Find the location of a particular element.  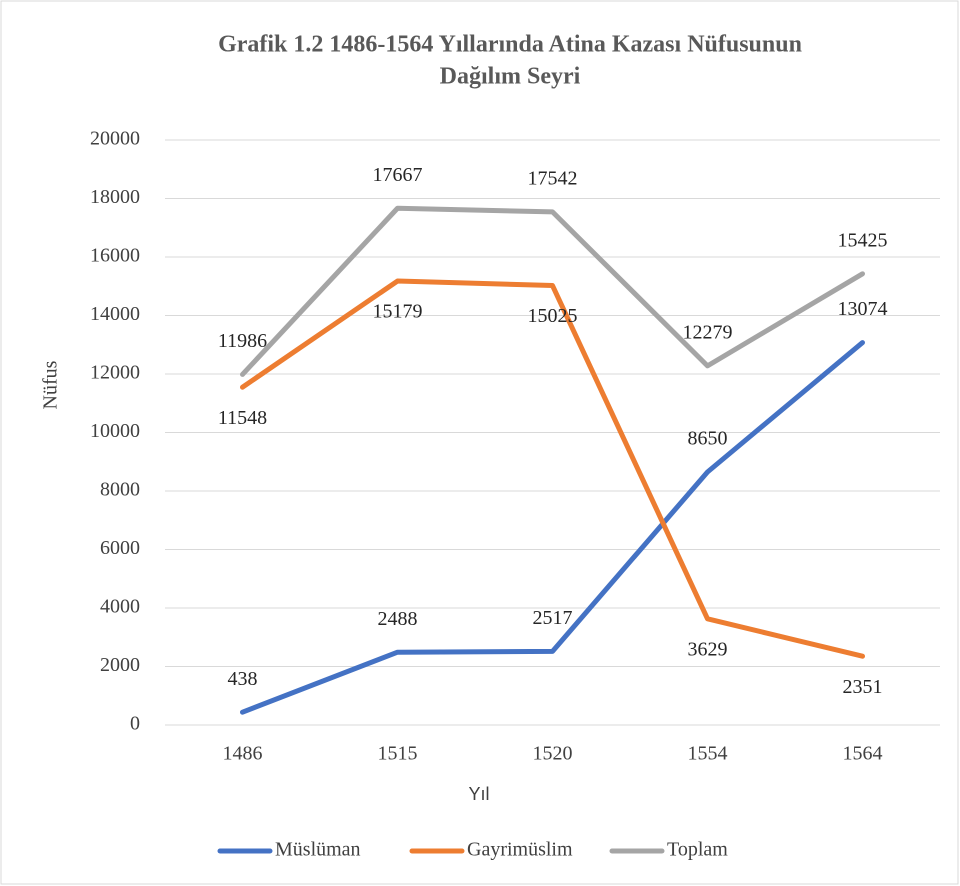

y-tick-label: 2000 is located at coordinates (120, 665).